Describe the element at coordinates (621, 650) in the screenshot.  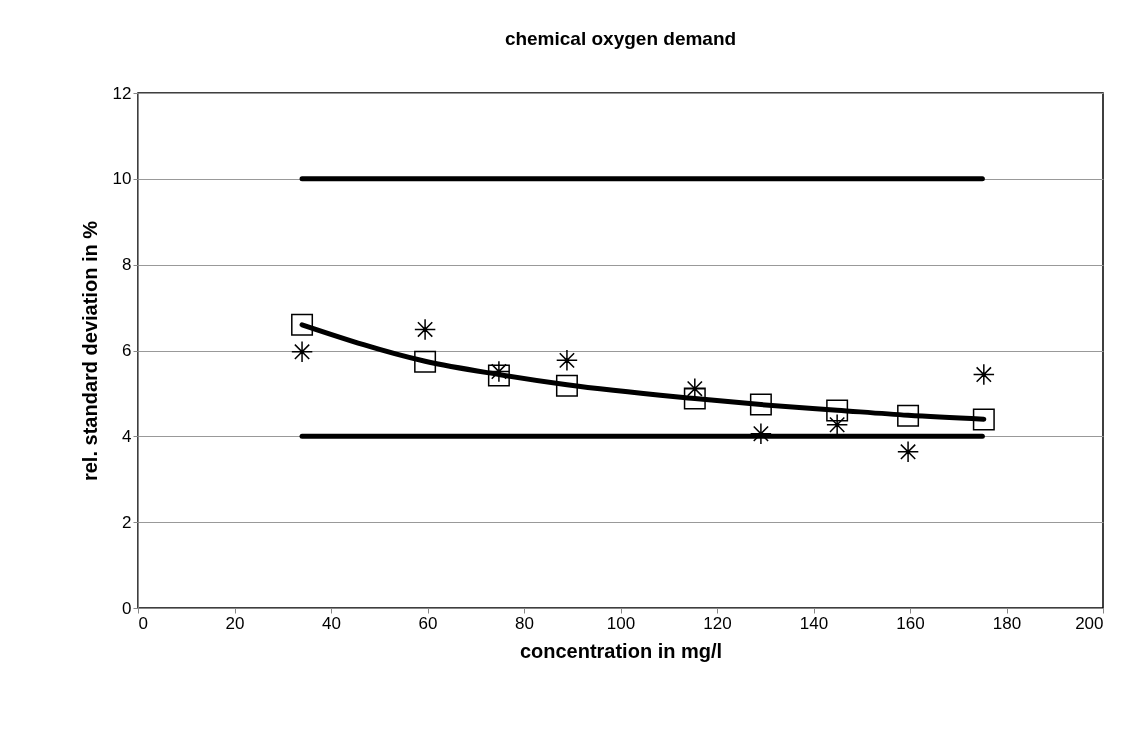
I see `x-axis-title: concentration in mg/l` at that location.